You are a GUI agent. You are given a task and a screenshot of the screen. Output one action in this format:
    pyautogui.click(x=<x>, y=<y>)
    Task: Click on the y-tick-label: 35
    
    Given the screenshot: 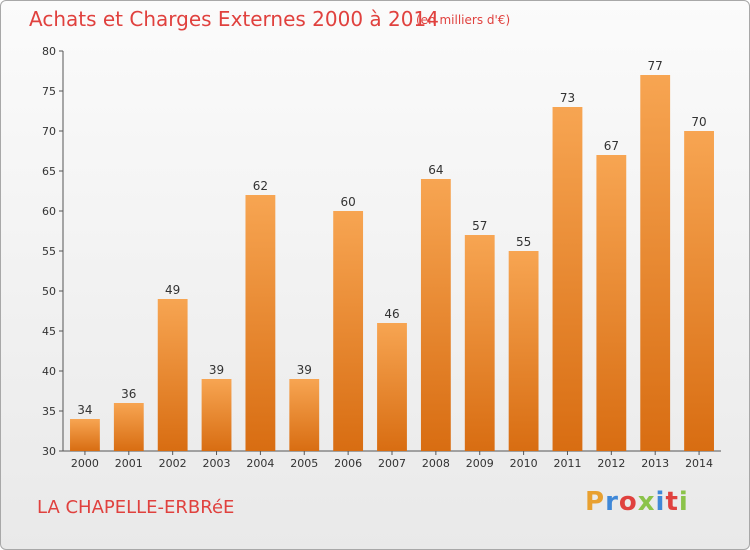 What is the action you would take?
    pyautogui.click(x=49, y=411)
    